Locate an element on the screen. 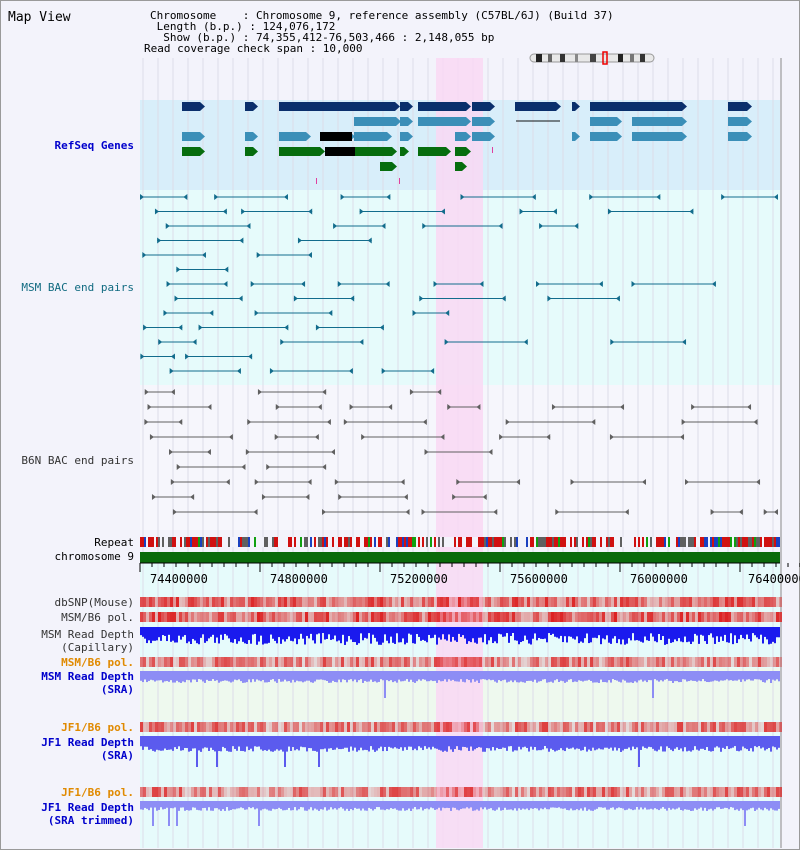  track-label-b6n-bac-end-pairs: B6N BAC end pairs is located at coordinates (77, 460).